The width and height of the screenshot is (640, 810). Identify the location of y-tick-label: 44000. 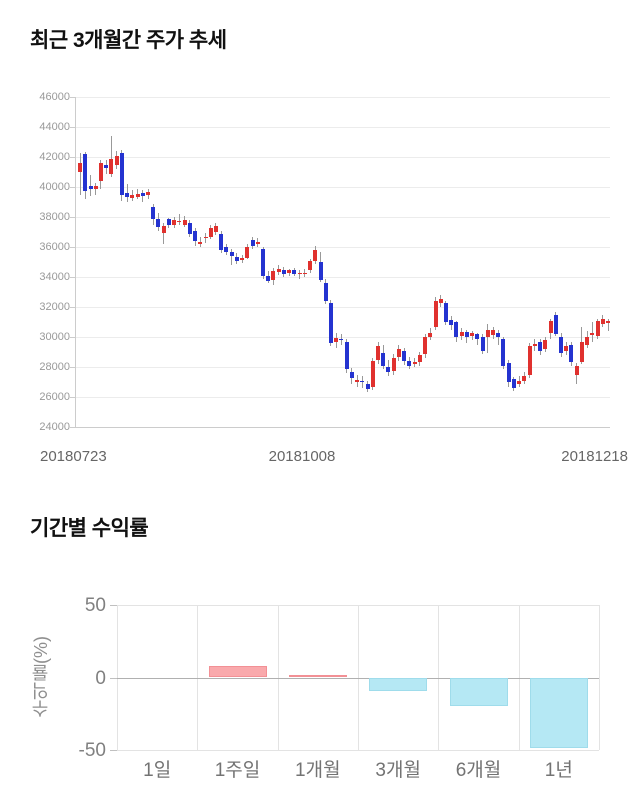
(54, 127).